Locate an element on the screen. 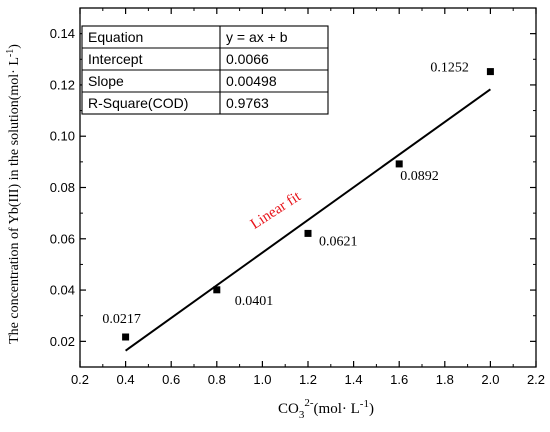  x-tick-label: 0.8 is located at coordinates (217, 379).